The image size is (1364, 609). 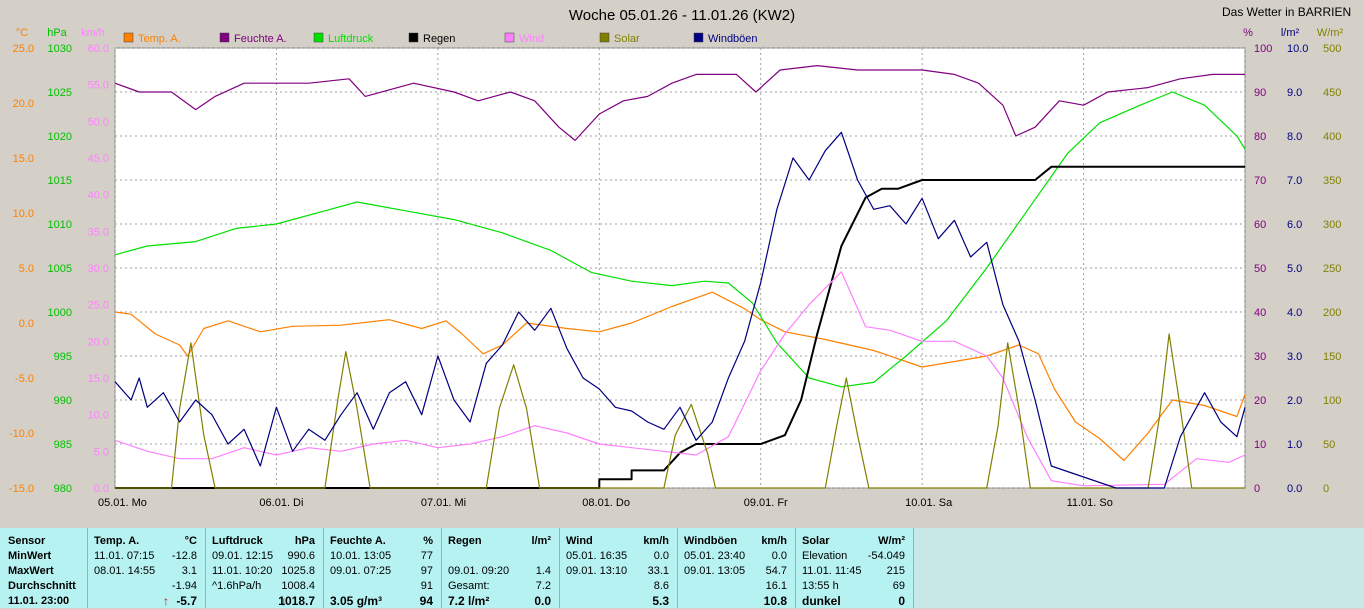 I want to click on legend-label: Temp. A., so click(x=159, y=39).